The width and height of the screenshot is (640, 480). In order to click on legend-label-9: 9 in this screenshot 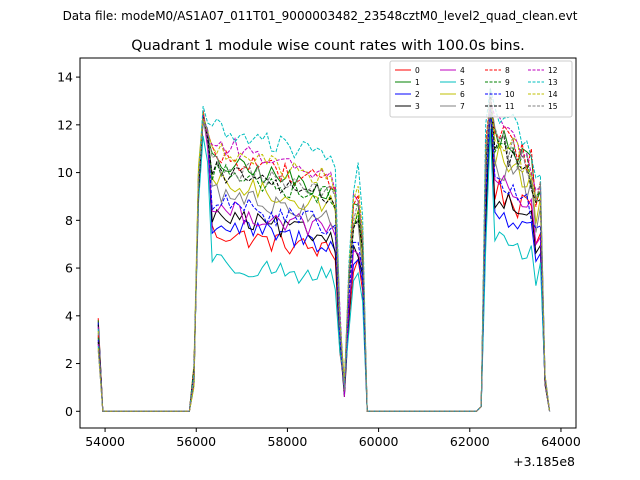, I will do `click(507, 82)`.